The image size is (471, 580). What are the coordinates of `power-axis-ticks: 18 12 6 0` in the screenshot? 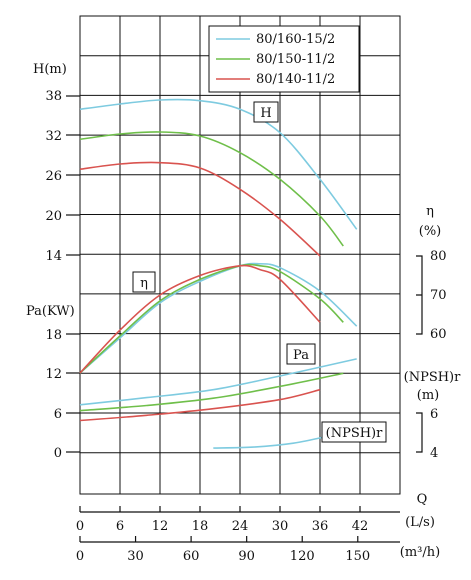 It's located at (53, 394).